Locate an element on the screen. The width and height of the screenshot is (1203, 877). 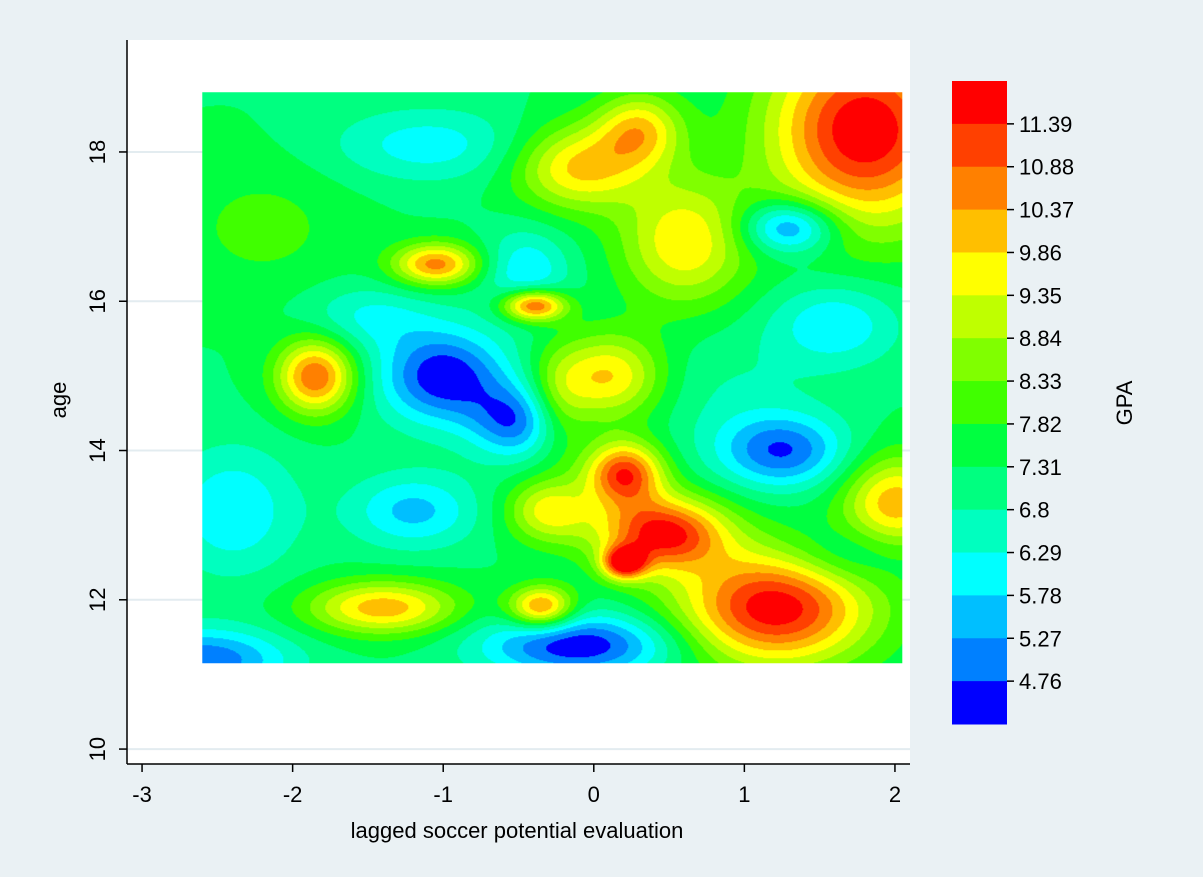
colorbar-tick-label: 7.82 is located at coordinates (1040, 424).